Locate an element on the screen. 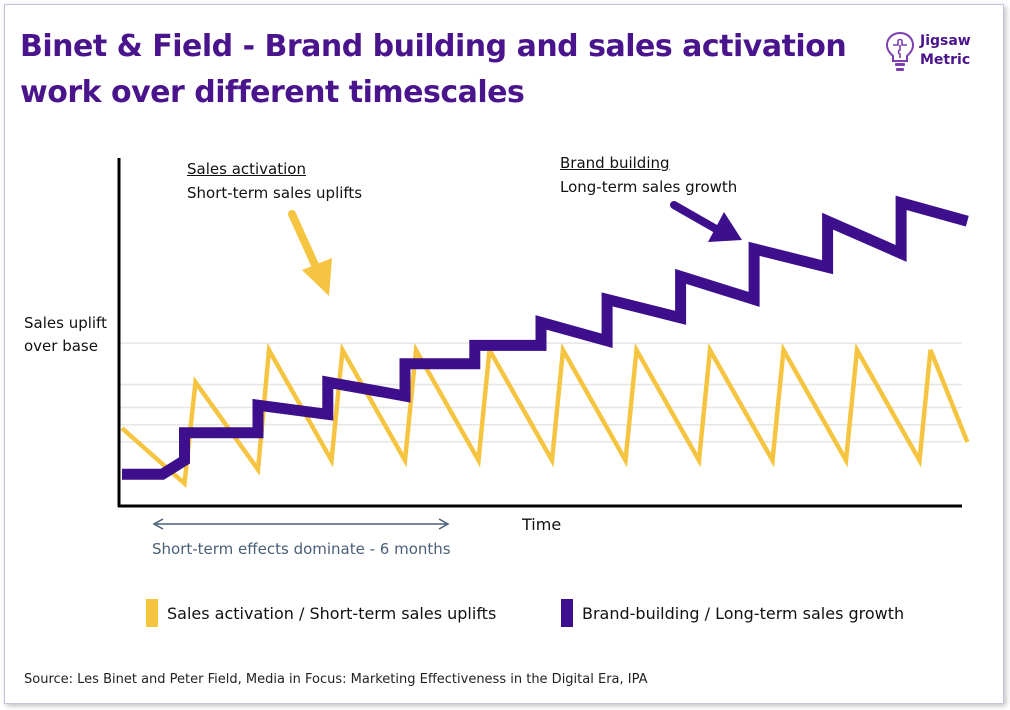 The image size is (1010, 710). chart-grid is located at coordinates (541, 392).